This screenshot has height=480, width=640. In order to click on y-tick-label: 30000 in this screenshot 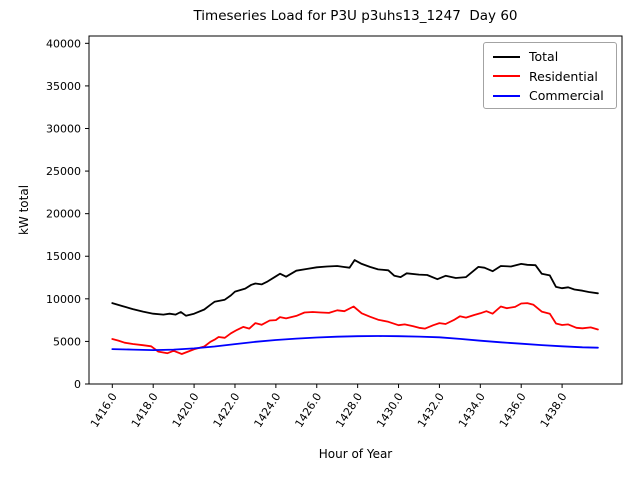, I will do `click(63, 128)`.